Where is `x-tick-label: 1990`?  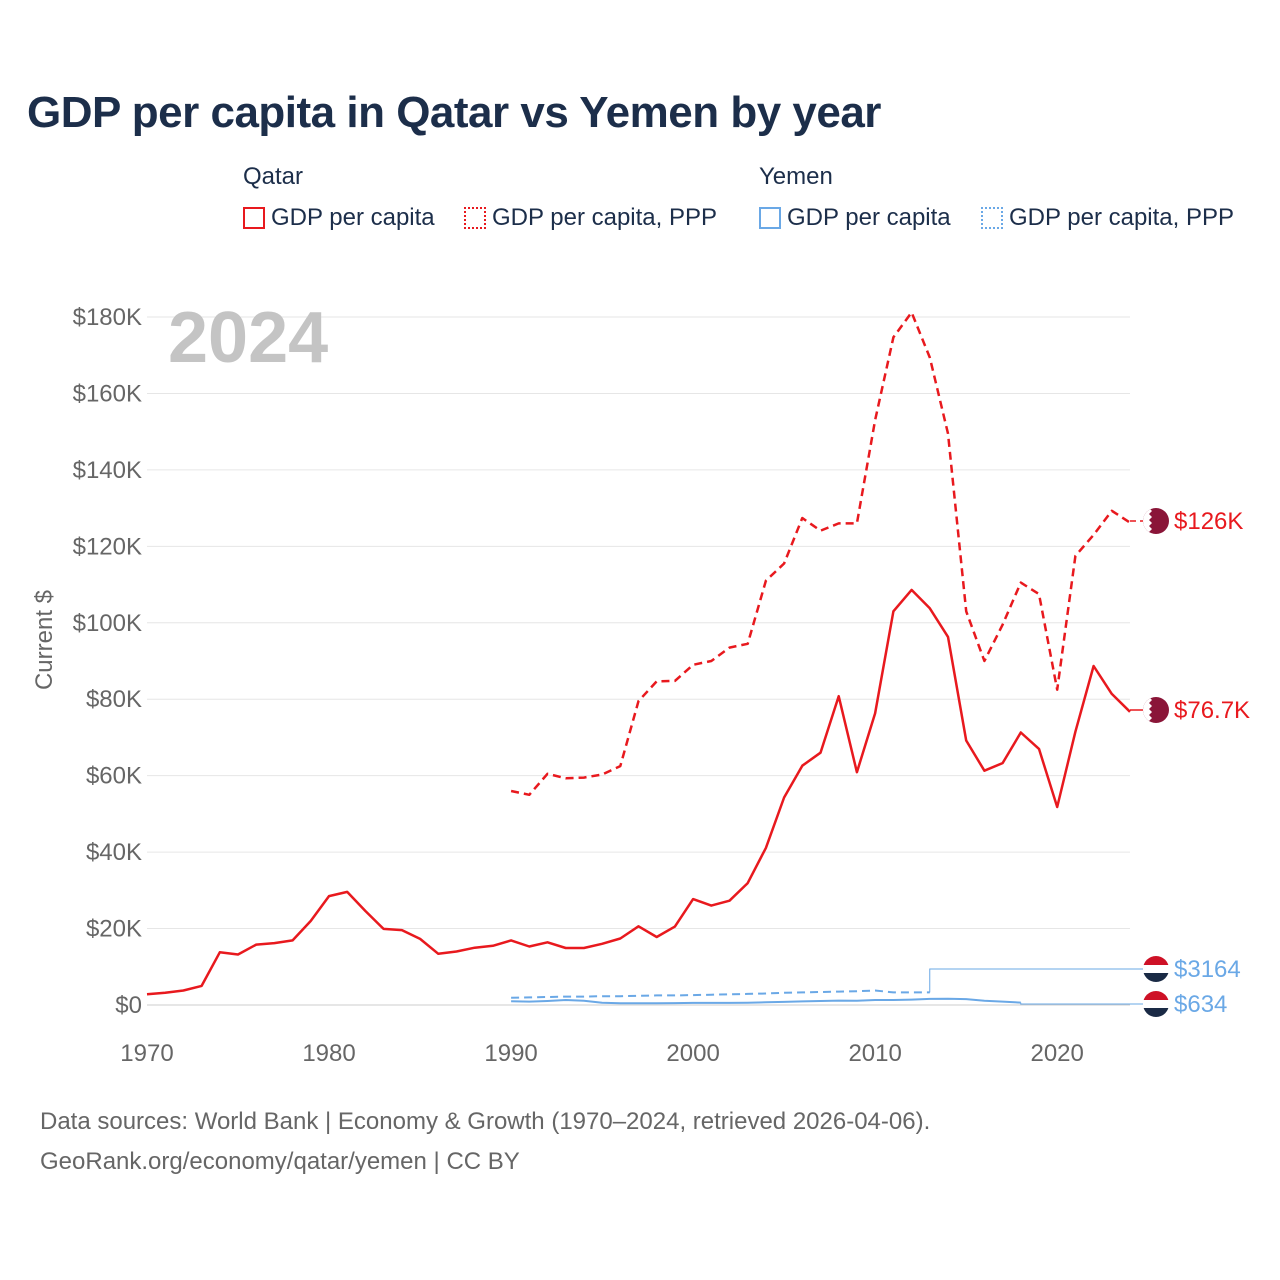
x-tick-label: 1990 is located at coordinates (510, 1053).